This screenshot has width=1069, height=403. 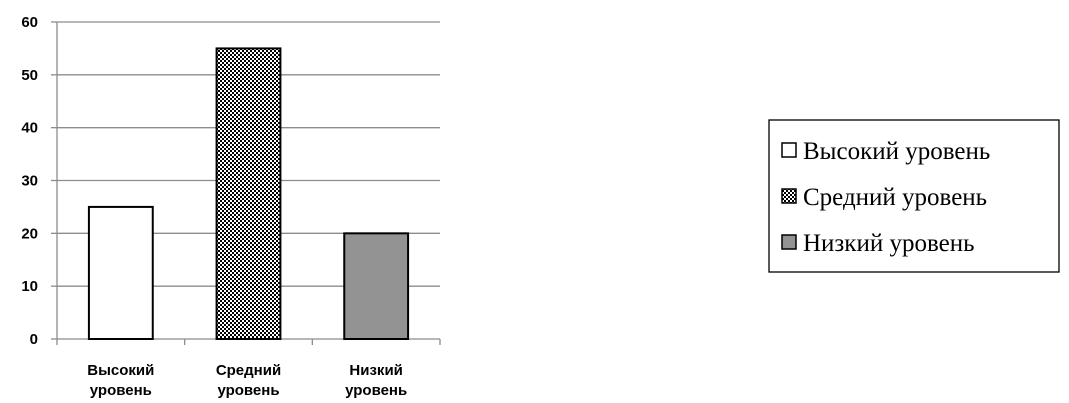 What do you see at coordinates (29, 22) in the screenshot?
I see `y-tick-label: 60` at bounding box center [29, 22].